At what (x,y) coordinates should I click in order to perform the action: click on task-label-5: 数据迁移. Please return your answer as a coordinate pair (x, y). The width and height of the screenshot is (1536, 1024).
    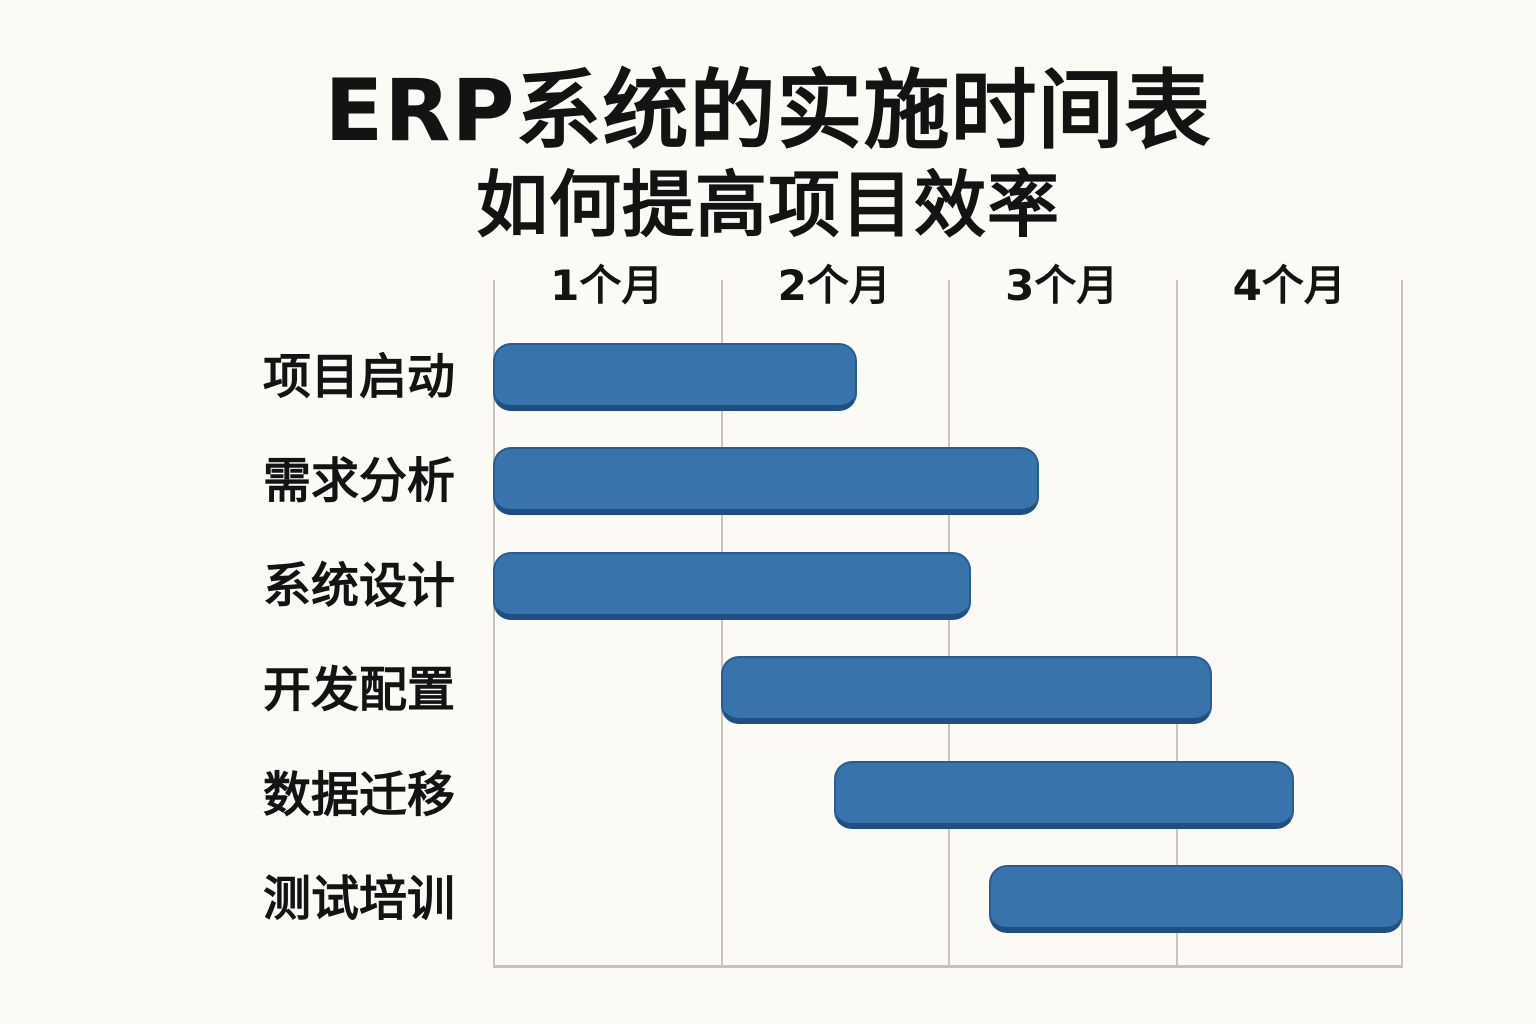
    Looking at the image, I should click on (358, 794).